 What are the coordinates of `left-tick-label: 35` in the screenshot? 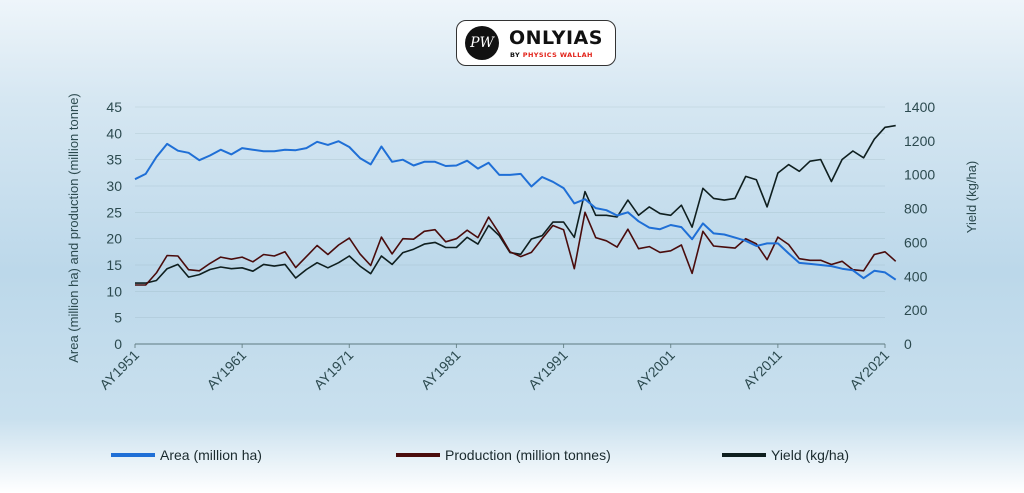 It's located at (114, 160).